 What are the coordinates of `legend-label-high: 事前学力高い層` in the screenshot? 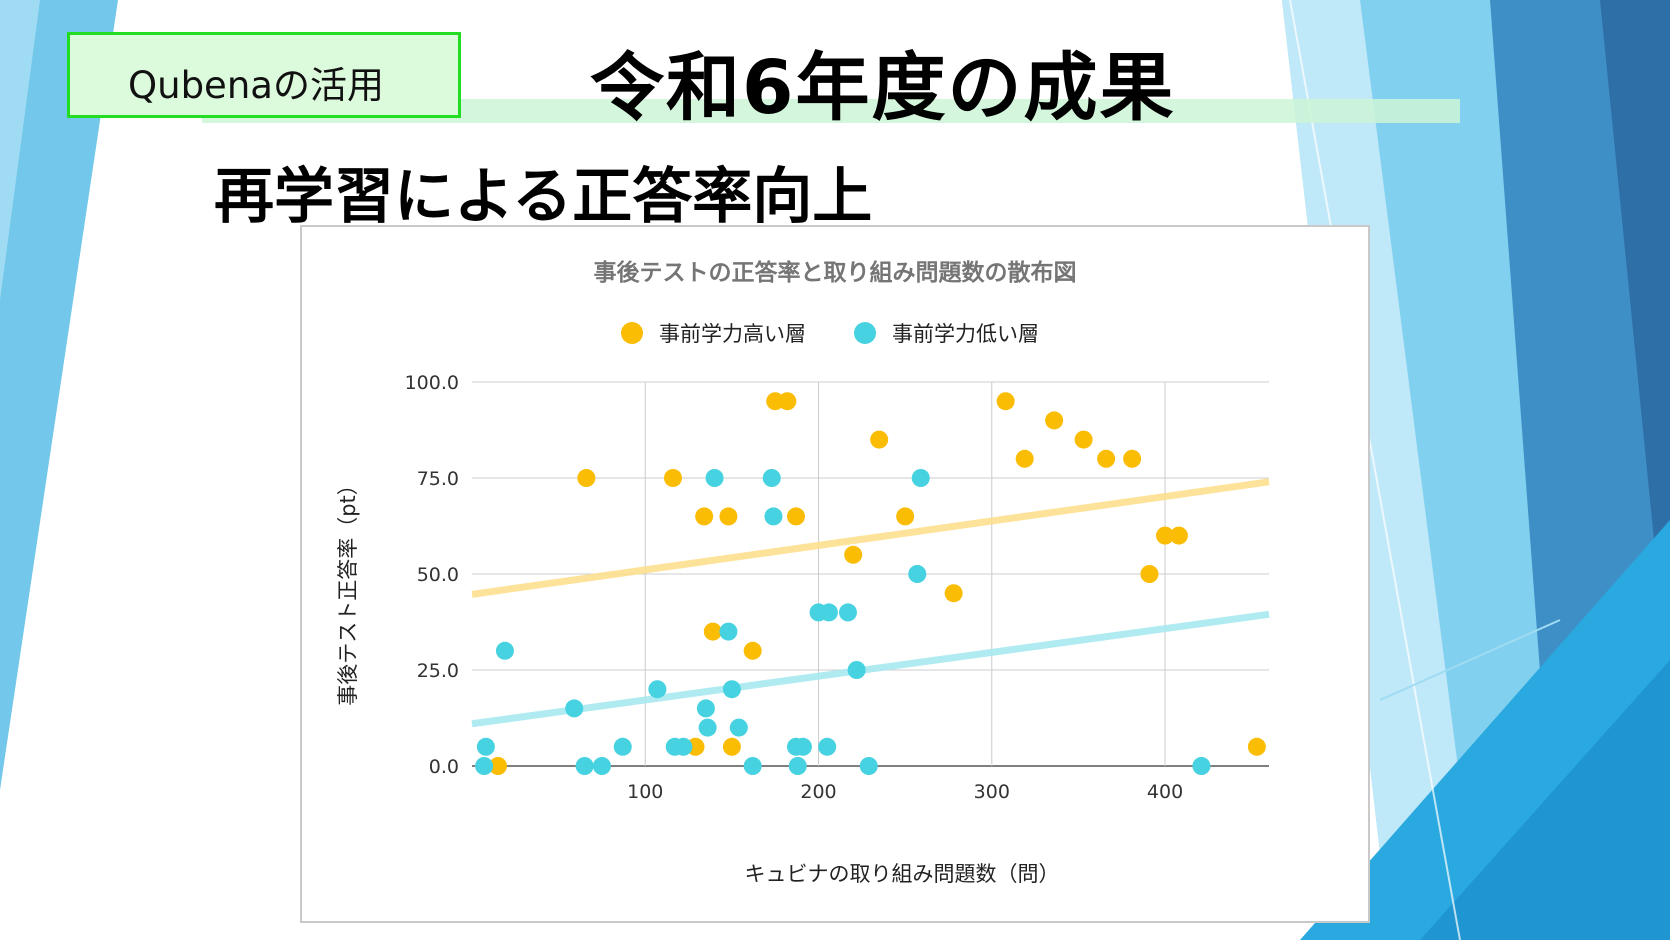 It's located at (732, 334).